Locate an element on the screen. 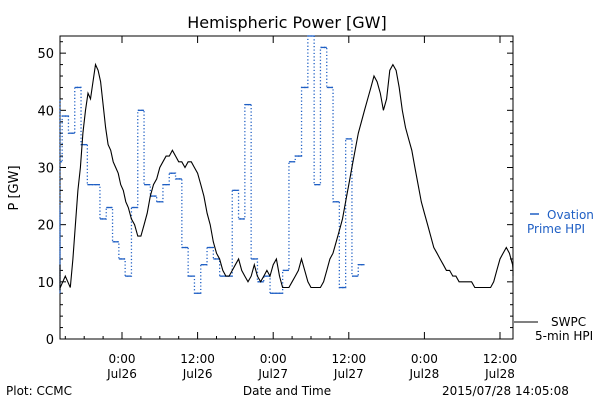 This screenshot has height=400, width=600. y-axis-label: P [GW] is located at coordinates (14, 187).